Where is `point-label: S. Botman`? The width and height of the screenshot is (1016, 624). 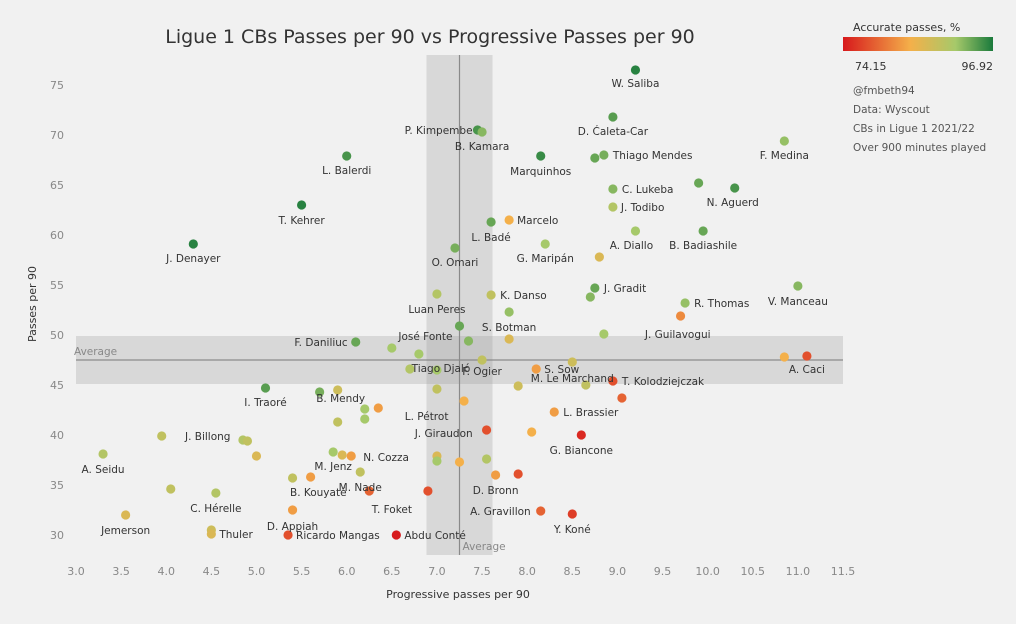
point-label: S. Botman is located at coordinates (509, 328).